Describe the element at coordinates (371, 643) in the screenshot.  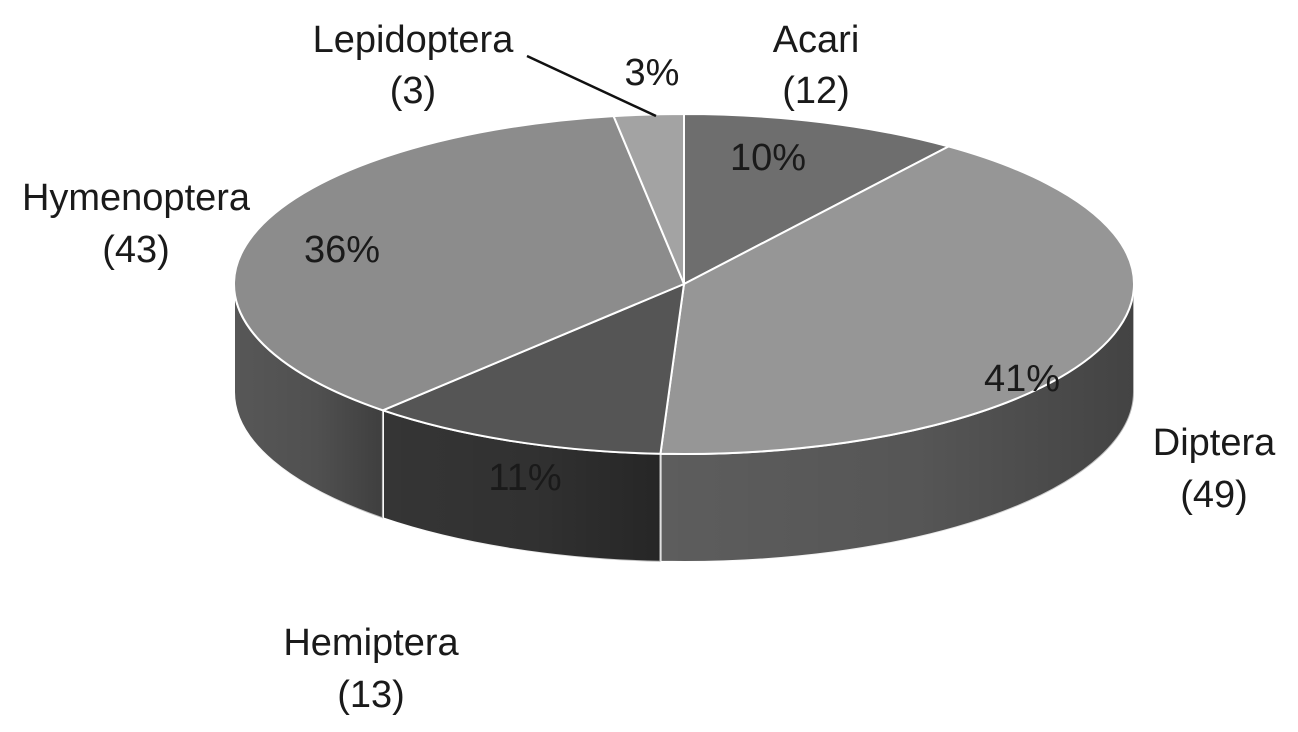
I see `category-label-hemiptera: Hemiptera` at that location.